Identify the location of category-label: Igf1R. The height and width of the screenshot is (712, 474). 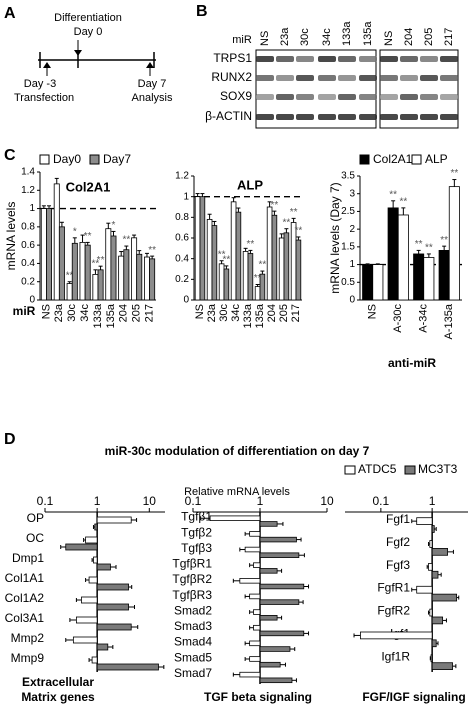
(395, 656).